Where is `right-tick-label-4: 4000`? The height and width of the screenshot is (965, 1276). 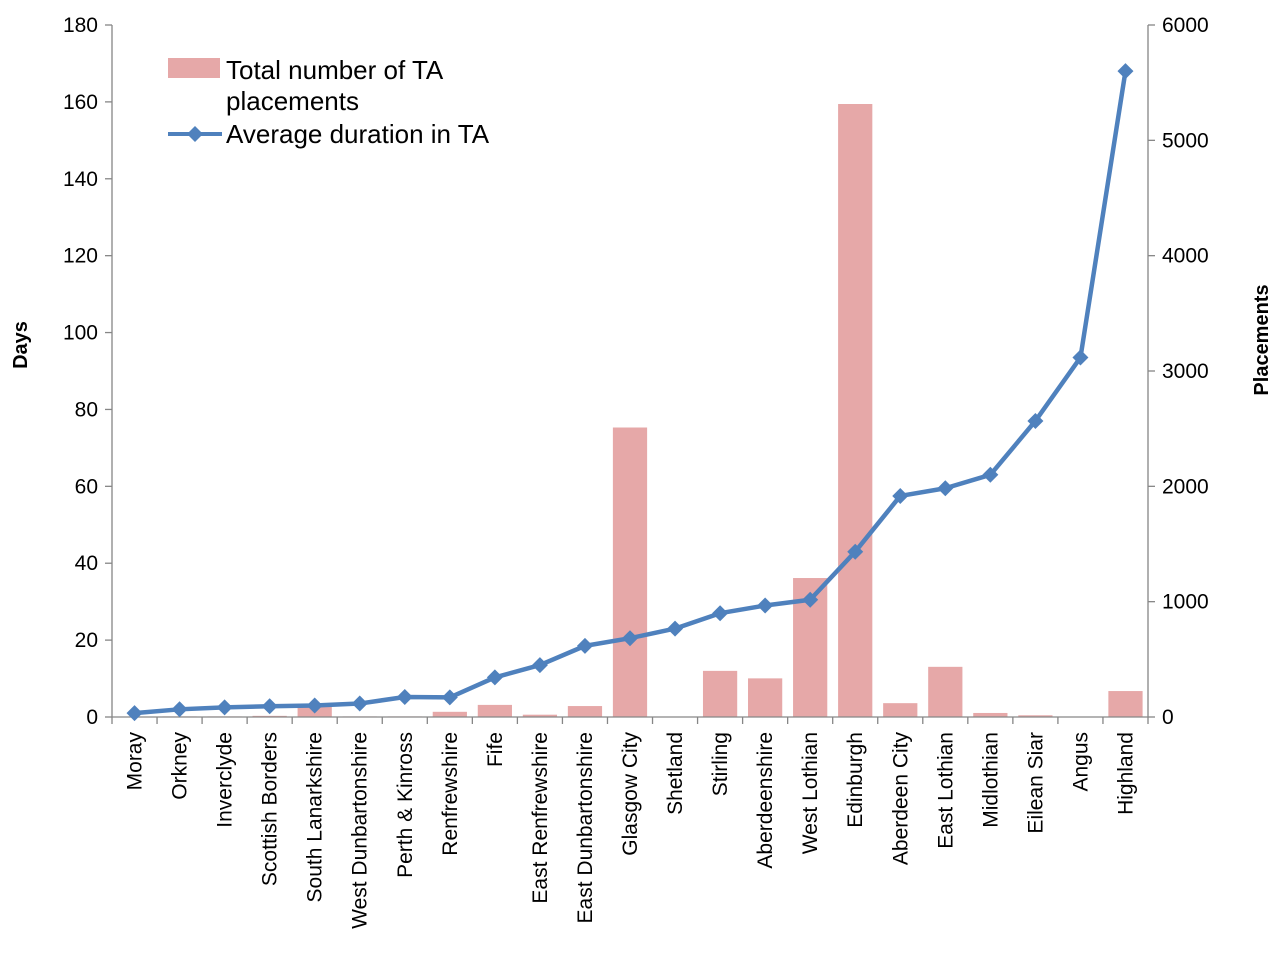 right-tick-label-4: 4000 is located at coordinates (1185, 256).